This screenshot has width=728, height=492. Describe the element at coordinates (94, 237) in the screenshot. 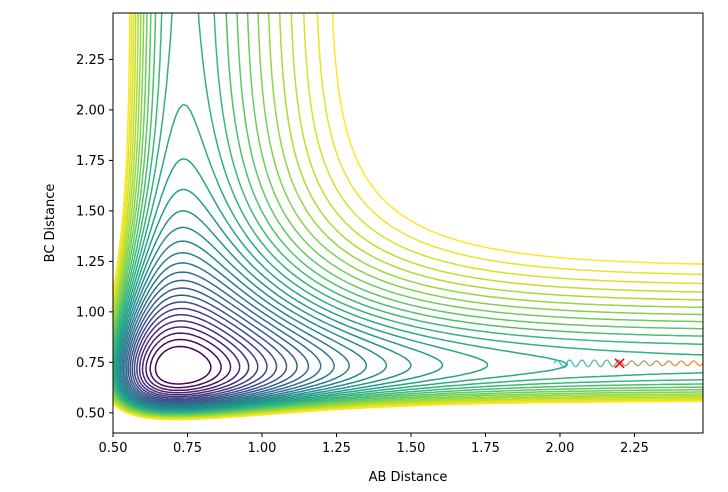

I see `y-axis: 0.50 0.75 1.00 1.25 1.50 1.75 2.00 2.25` at that location.